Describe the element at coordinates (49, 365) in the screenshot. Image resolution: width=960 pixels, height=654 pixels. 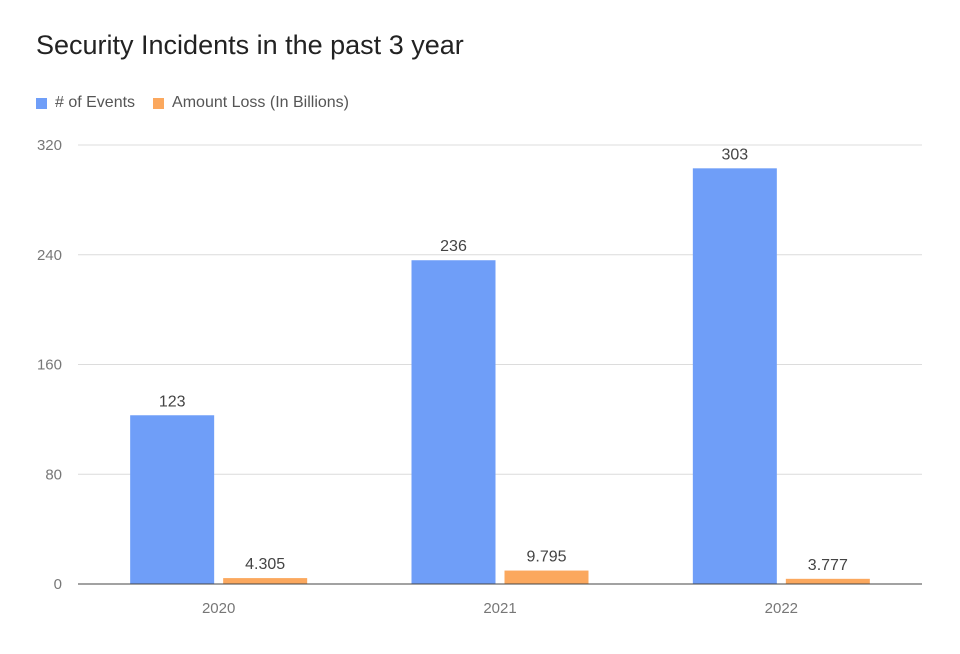
I see `y-tick-label-160: 160` at that location.